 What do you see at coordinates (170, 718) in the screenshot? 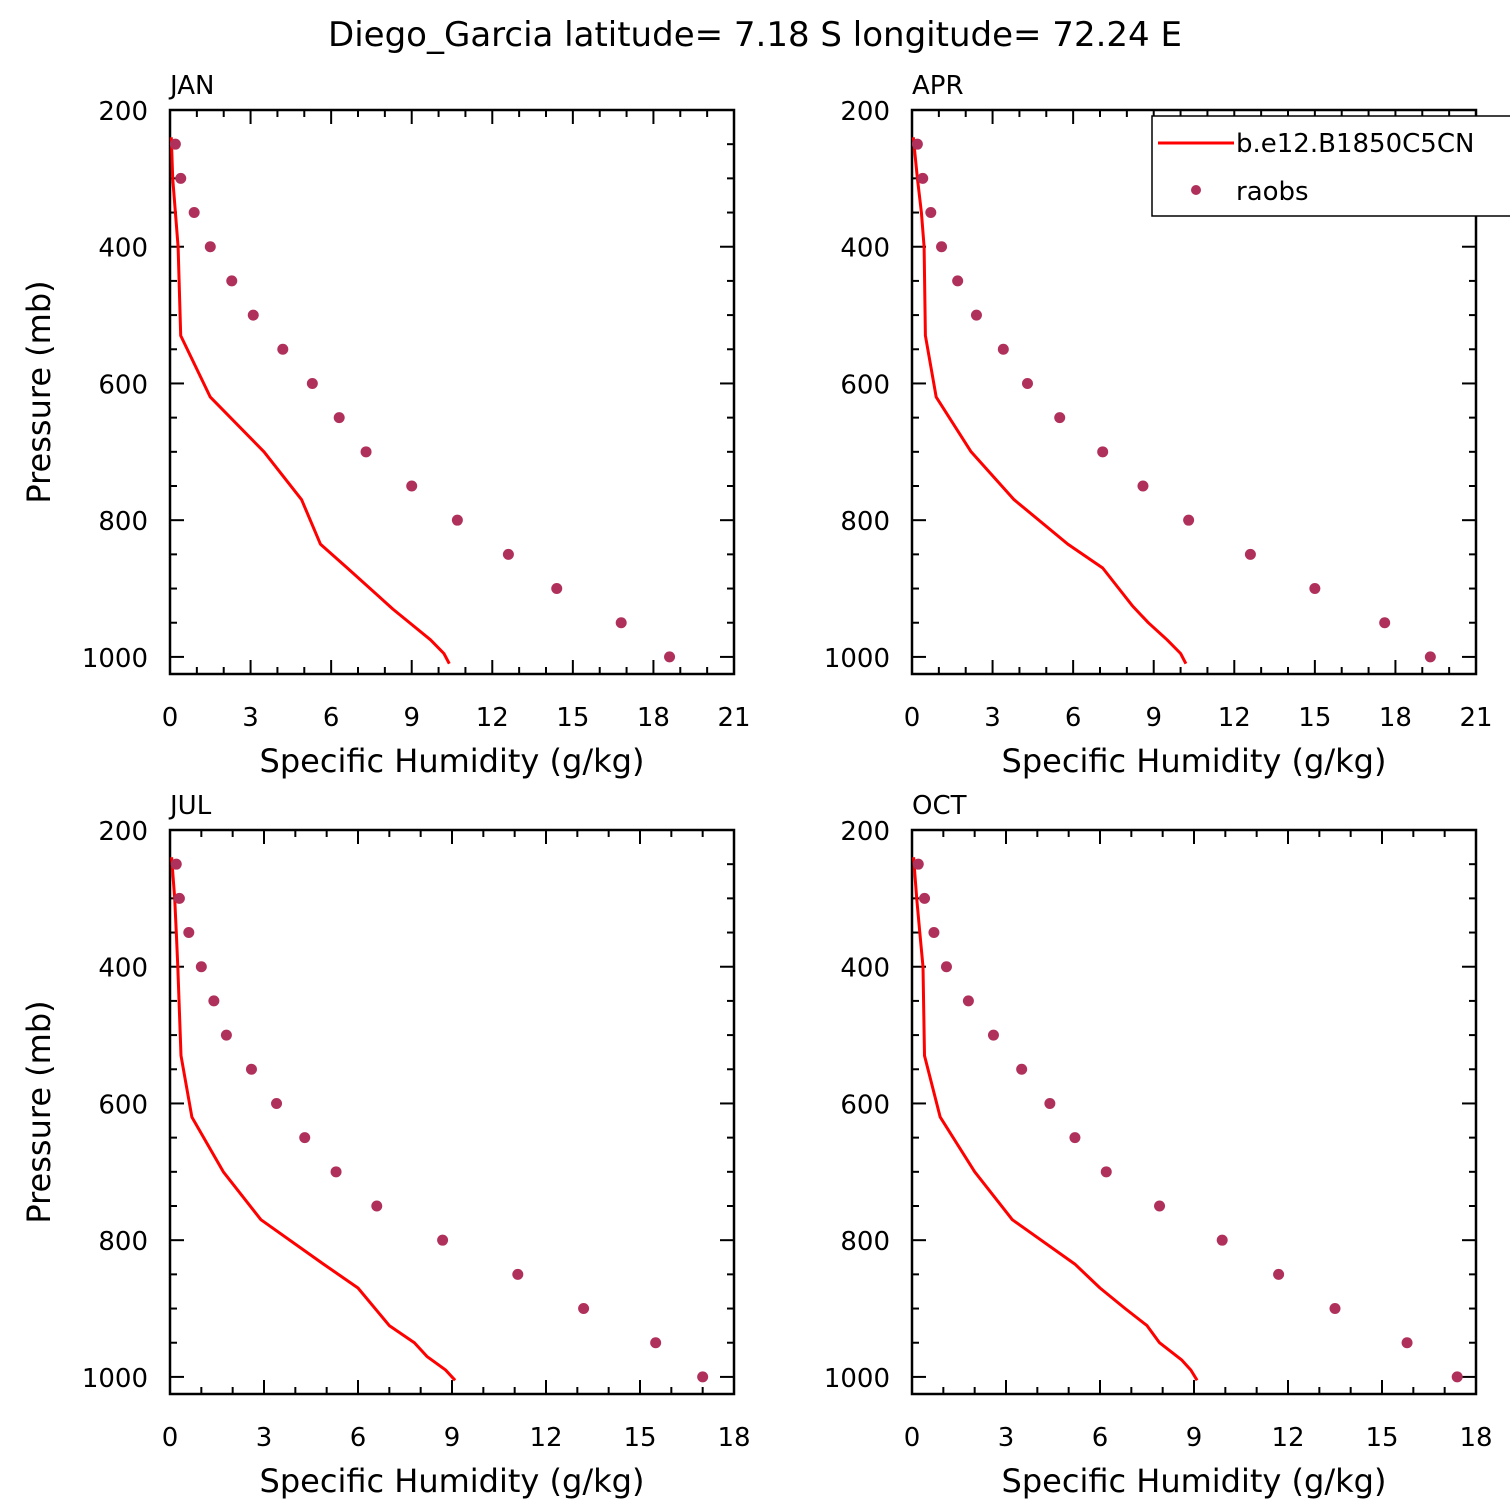
I see `x-tick-label: 0` at bounding box center [170, 718].